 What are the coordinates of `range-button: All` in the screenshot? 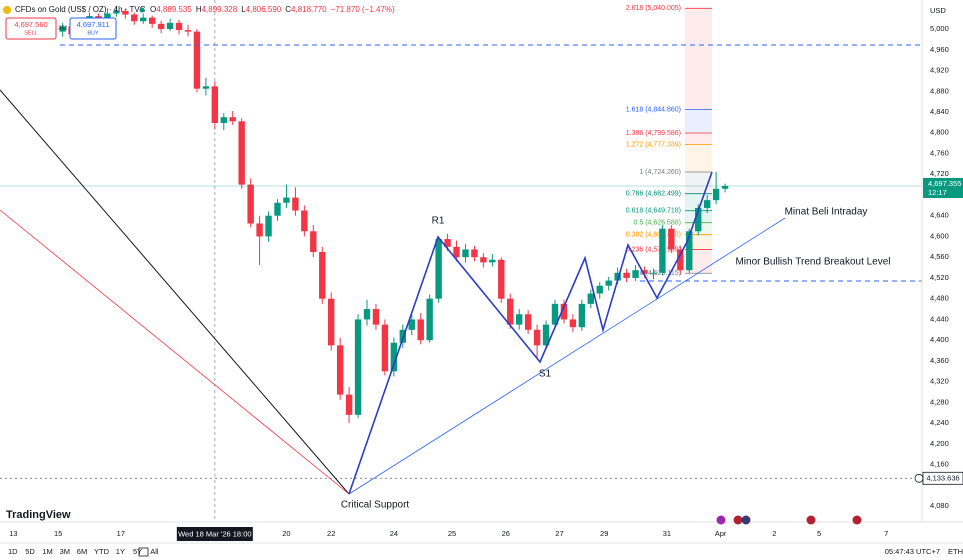 It's located at (154, 551).